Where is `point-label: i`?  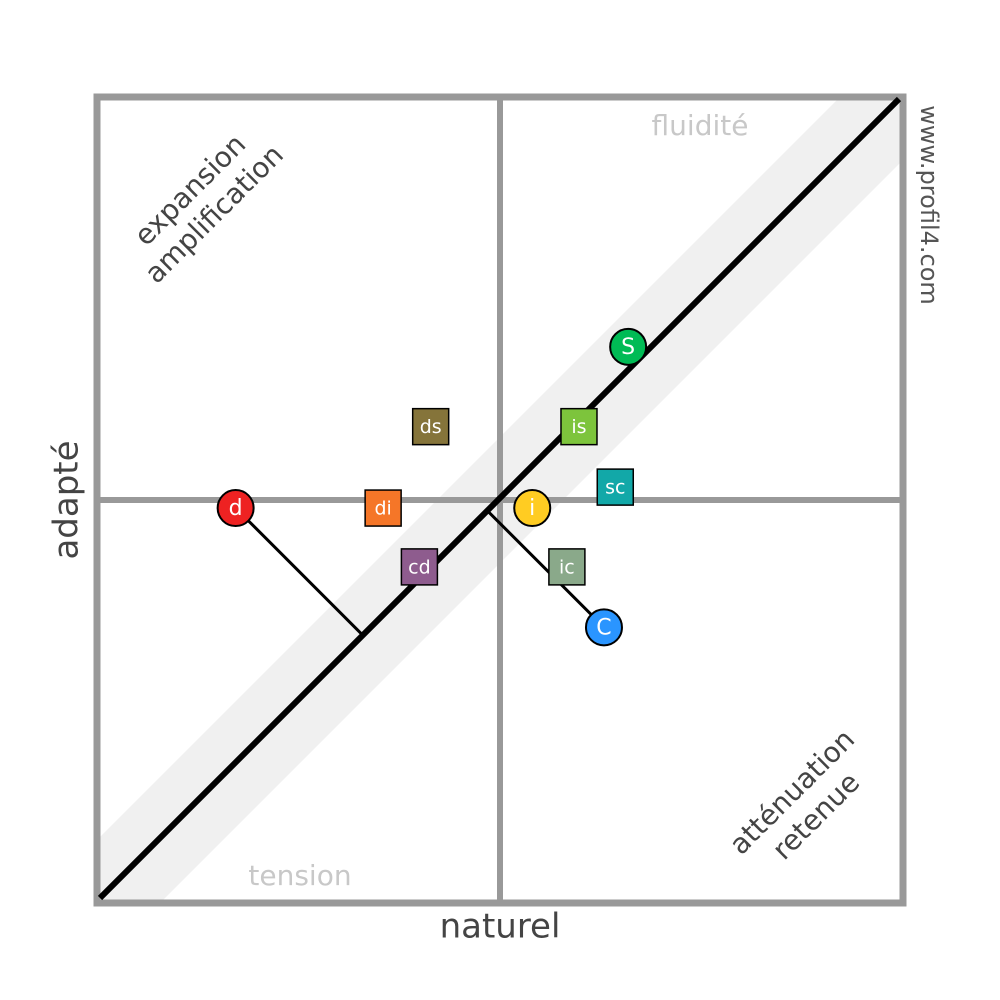 point-label: i is located at coordinates (532, 508).